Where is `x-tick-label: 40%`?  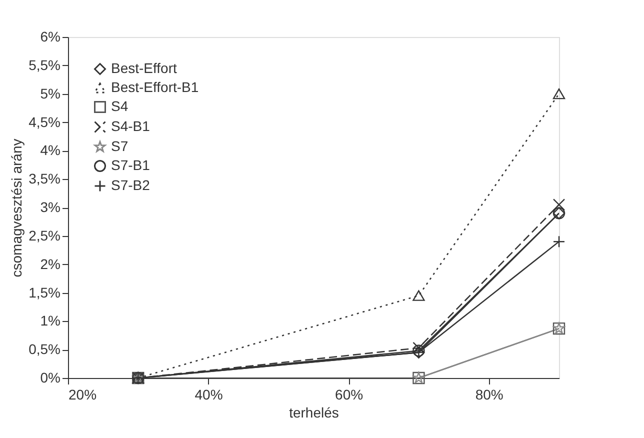 x-tick-label: 40% is located at coordinates (208, 394).